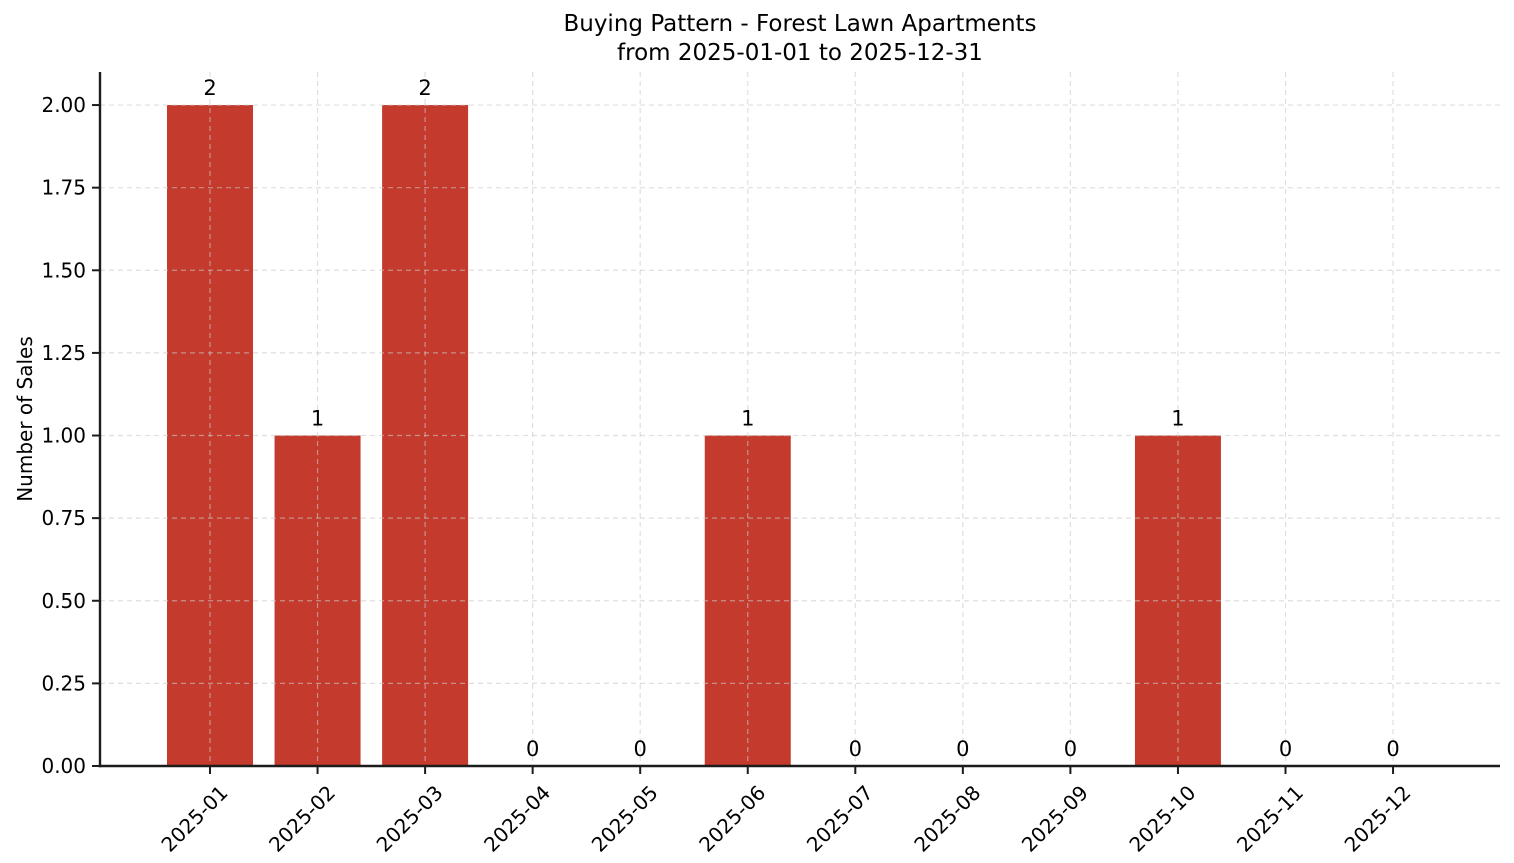  Describe the element at coordinates (63, 188) in the screenshot. I see `y-tick-label: 1.75` at that location.